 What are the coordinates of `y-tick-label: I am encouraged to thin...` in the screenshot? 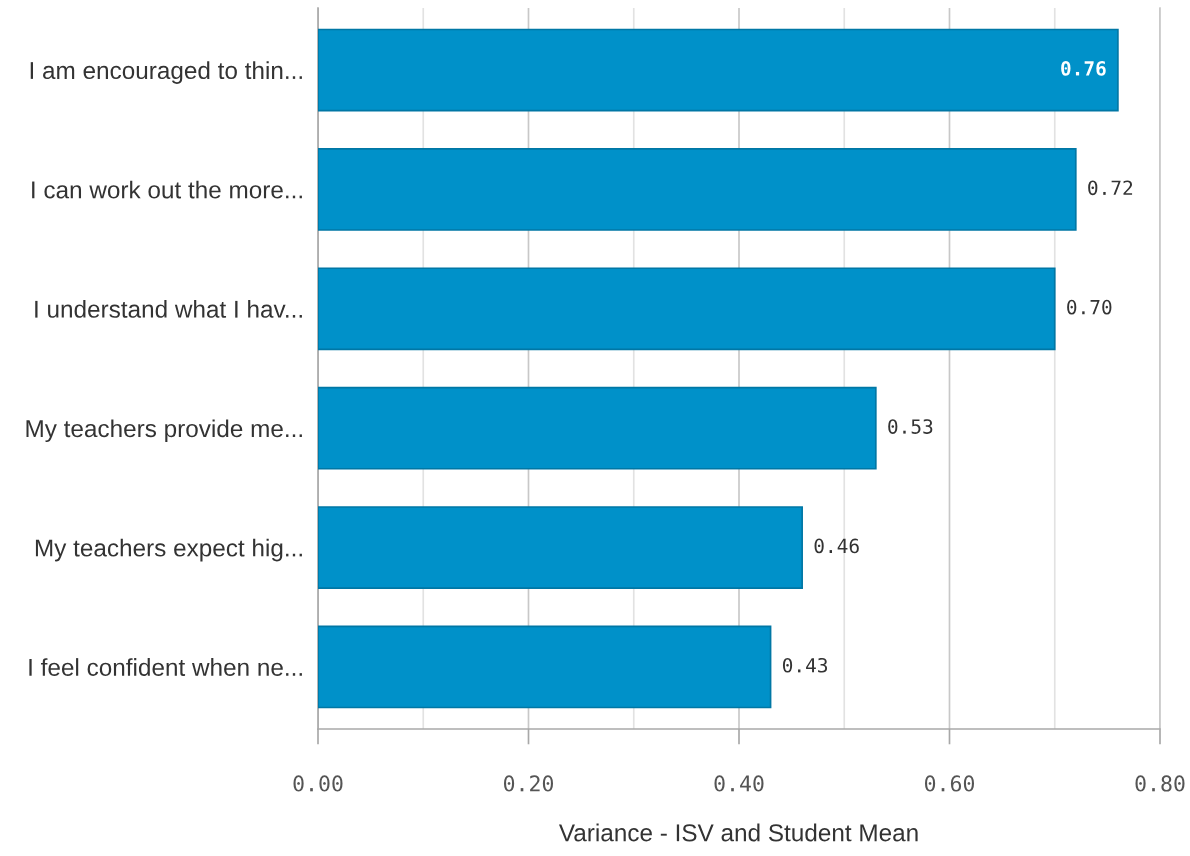 It's located at (166, 72).